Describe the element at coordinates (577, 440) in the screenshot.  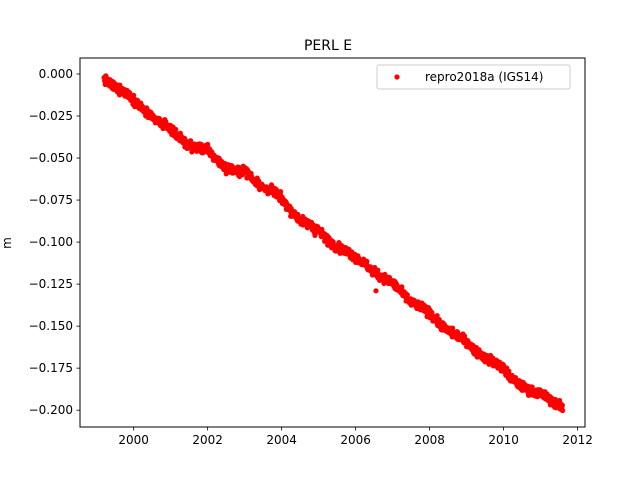
I see `x-tick-label: 2012` at that location.